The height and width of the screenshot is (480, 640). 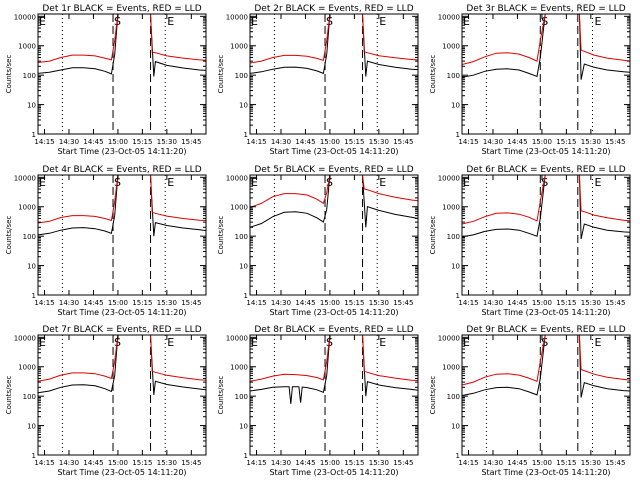 What do you see at coordinates (493, 142) in the screenshot?
I see `x-tick-label: 14:30` at bounding box center [493, 142].